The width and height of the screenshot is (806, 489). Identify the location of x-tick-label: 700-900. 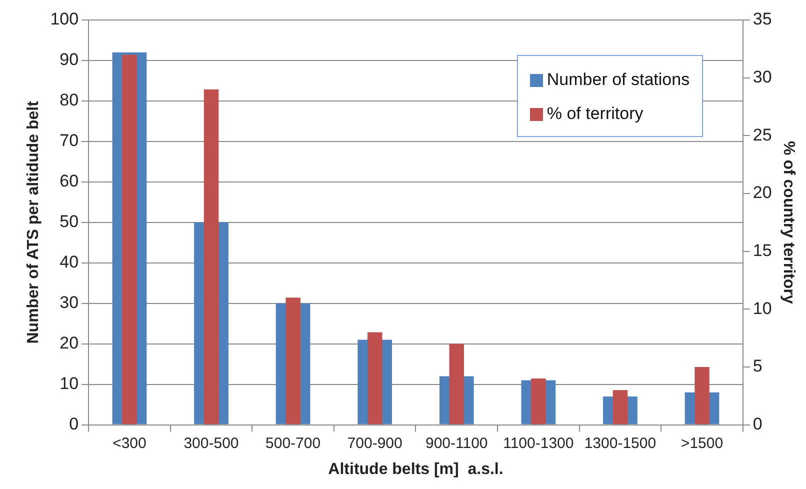
(374, 443).